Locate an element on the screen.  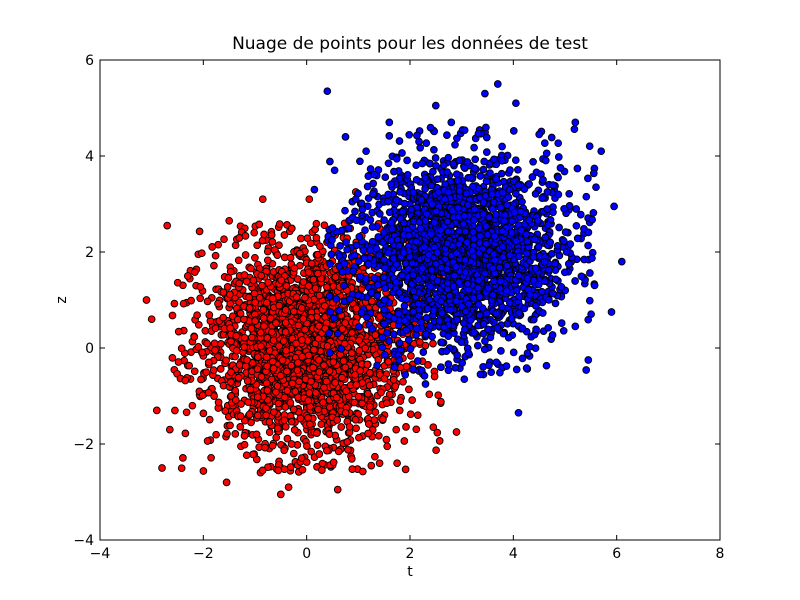
chart-title: Nuage de points pour les données de test is located at coordinates (410, 44).